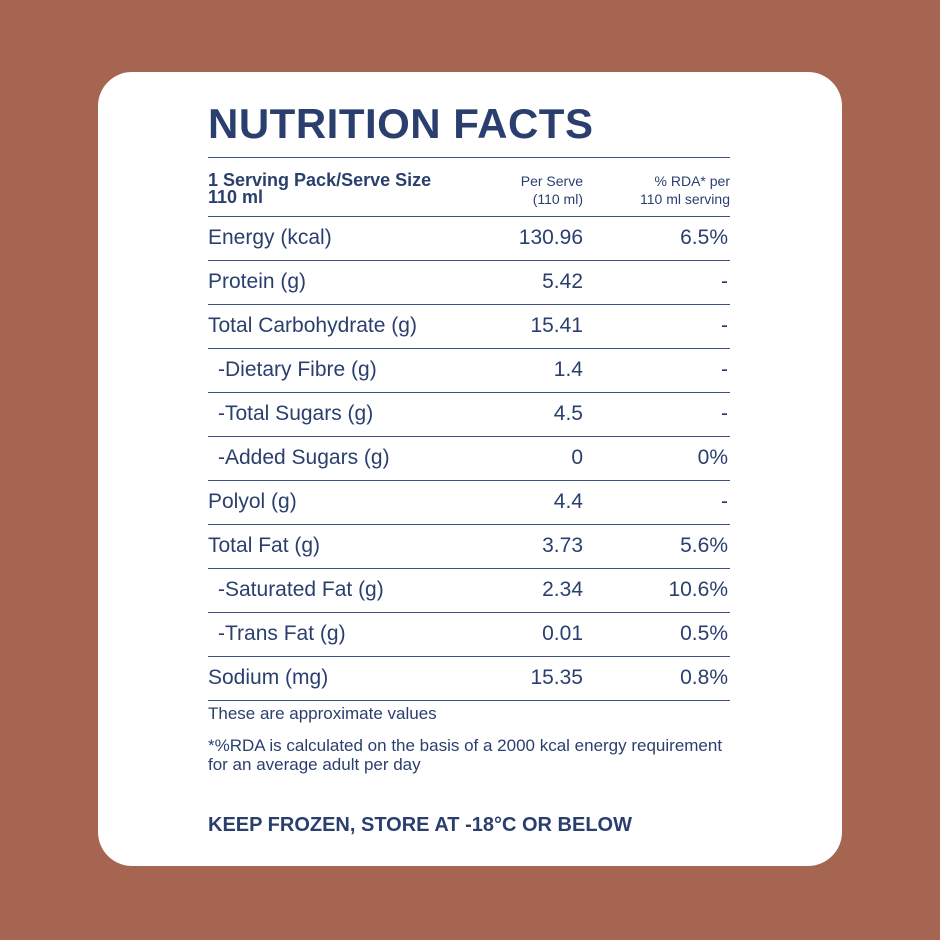  Describe the element at coordinates (704, 545) in the screenshot. I see `nutrient-rda: 5.6%` at that location.